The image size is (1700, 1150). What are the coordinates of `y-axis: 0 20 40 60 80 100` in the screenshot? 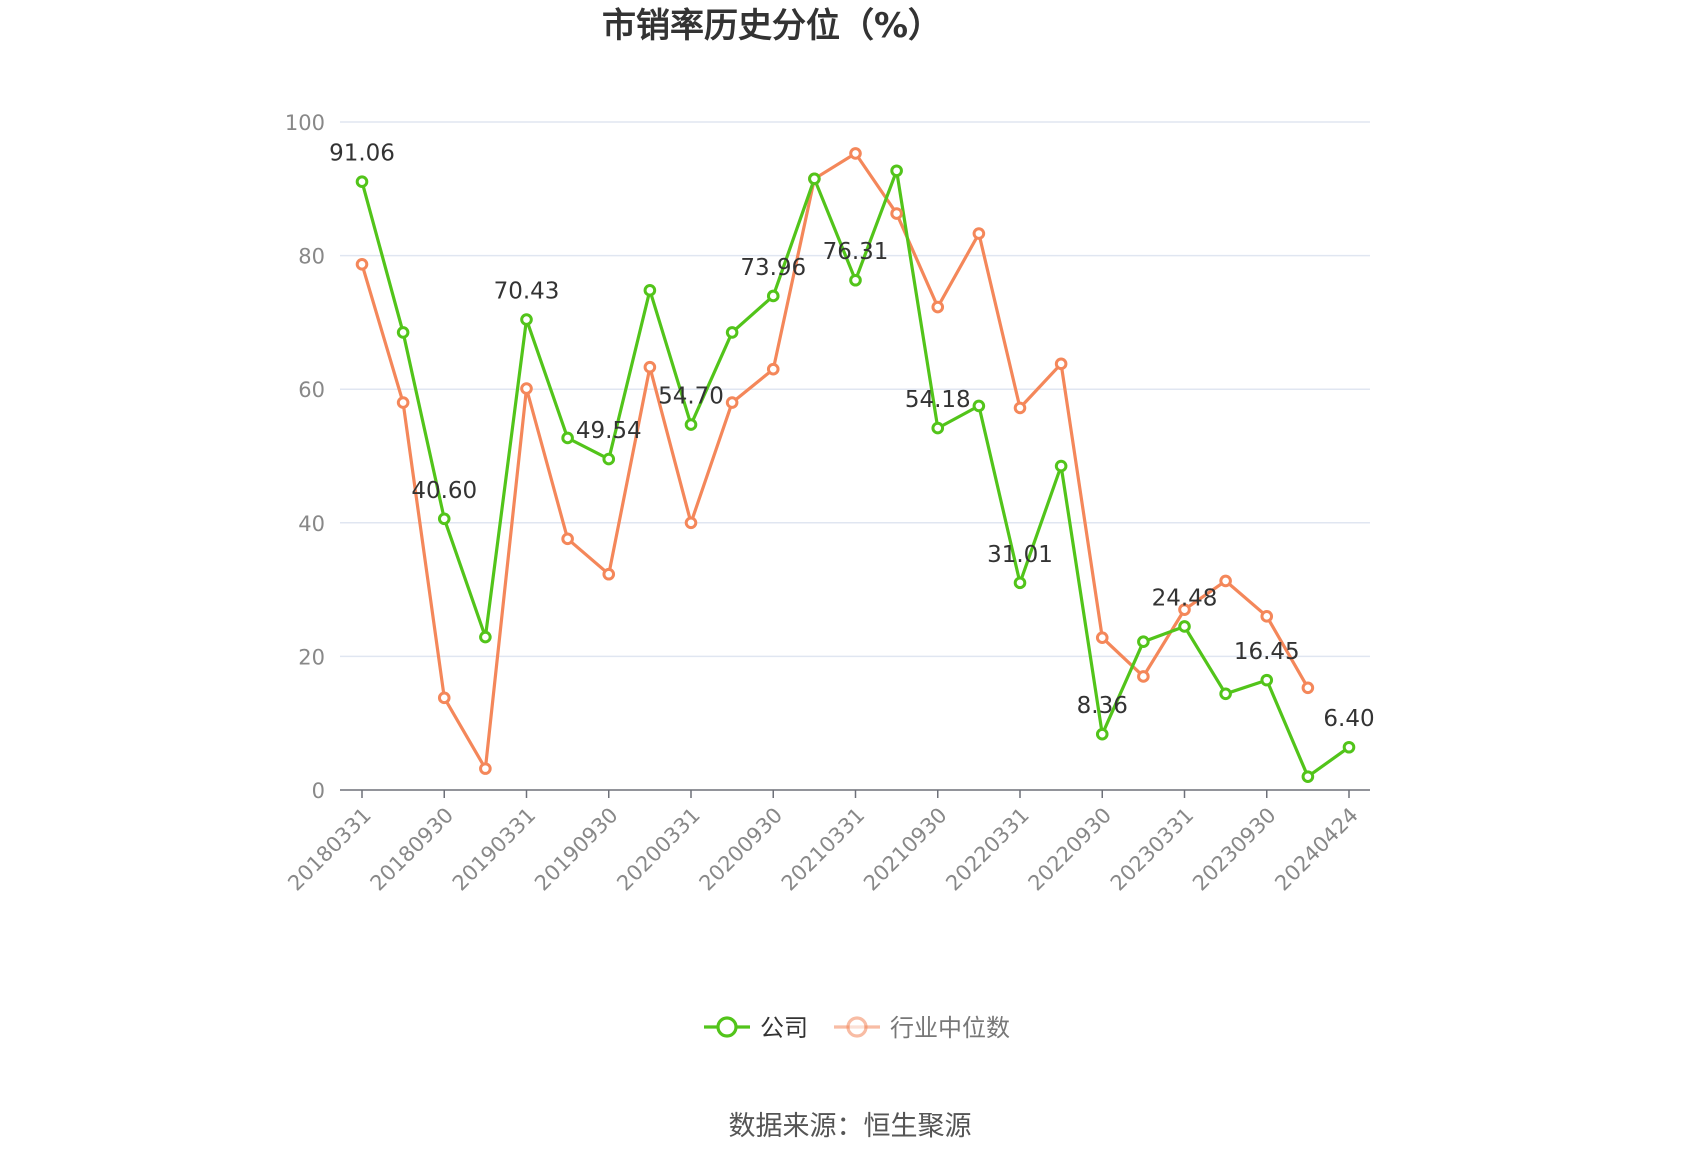 It's located at (305, 457).